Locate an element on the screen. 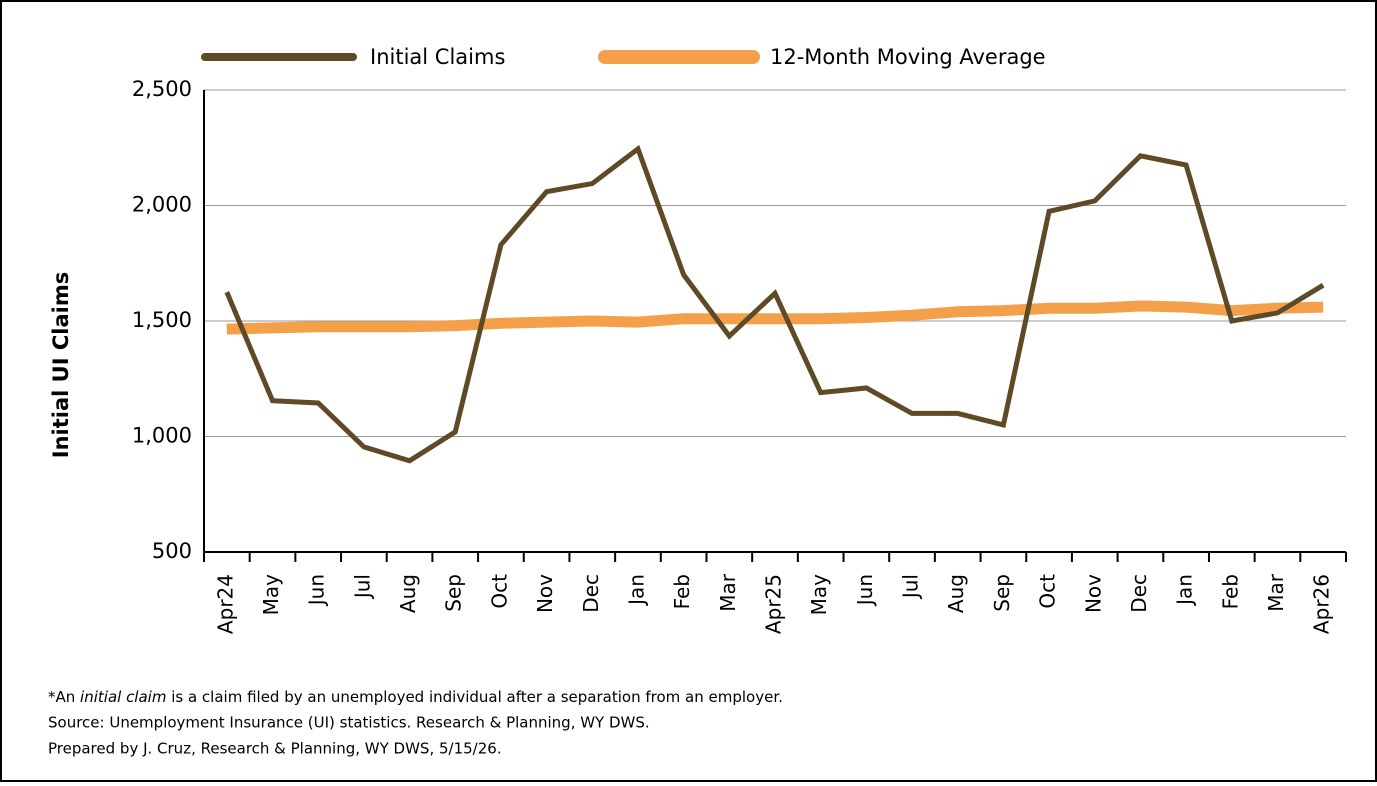 This screenshot has height=786, width=1377. y-tick-label: 2,500 is located at coordinates (162, 89).